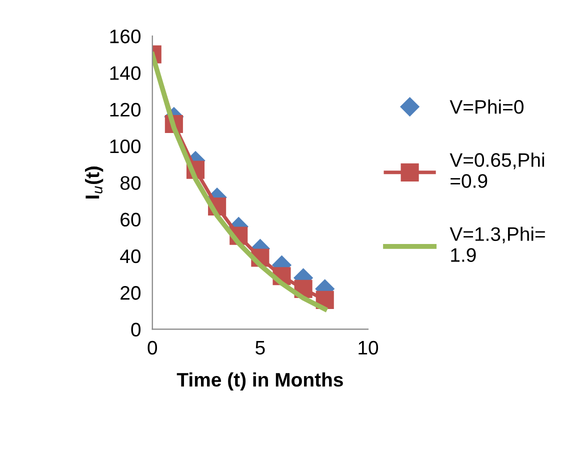  Describe the element at coordinates (130, 183) in the screenshot. I see `y-tick-label: 80` at that location.